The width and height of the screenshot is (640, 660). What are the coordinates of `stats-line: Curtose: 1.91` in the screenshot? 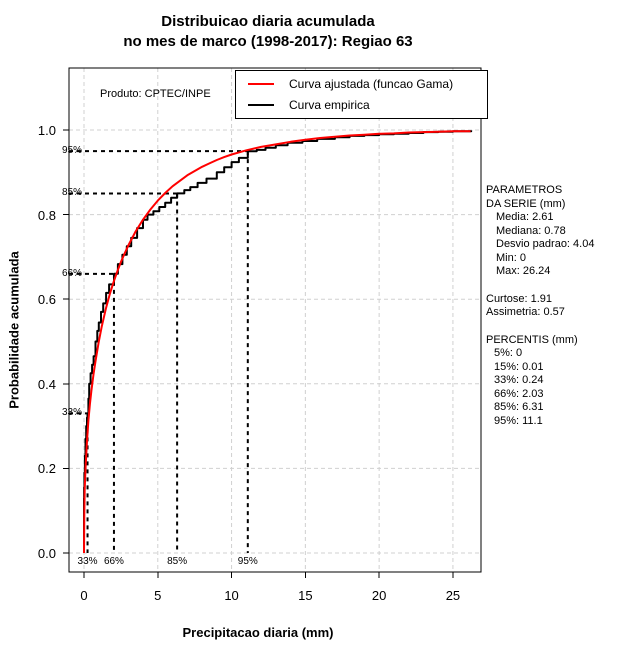 It's located at (519, 298).